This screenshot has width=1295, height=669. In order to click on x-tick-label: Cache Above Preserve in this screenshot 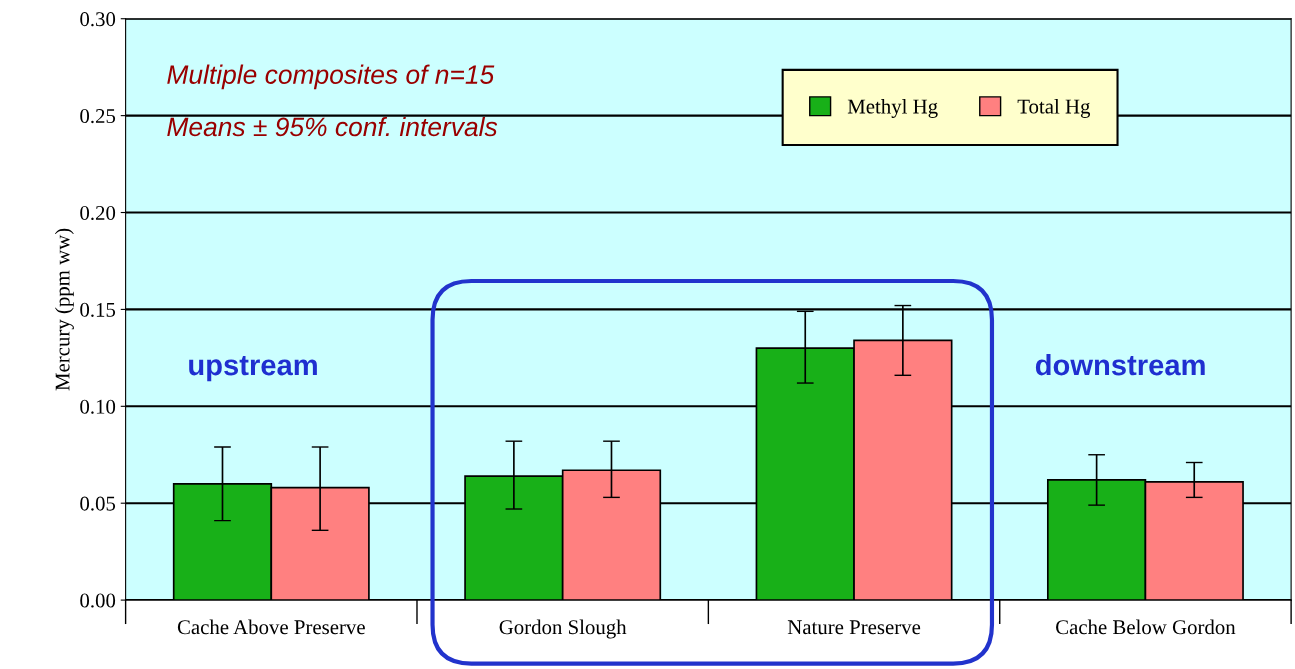, I will do `click(271, 627)`.